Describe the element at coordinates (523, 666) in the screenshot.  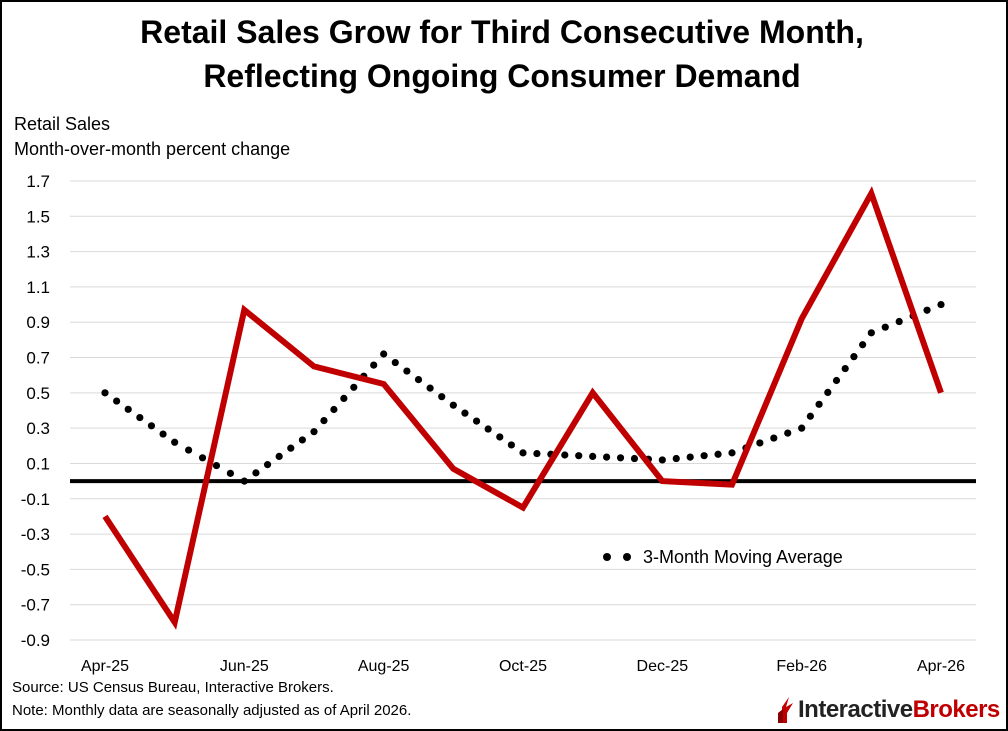
I see `x-tick-label: Oct-25` at that location.